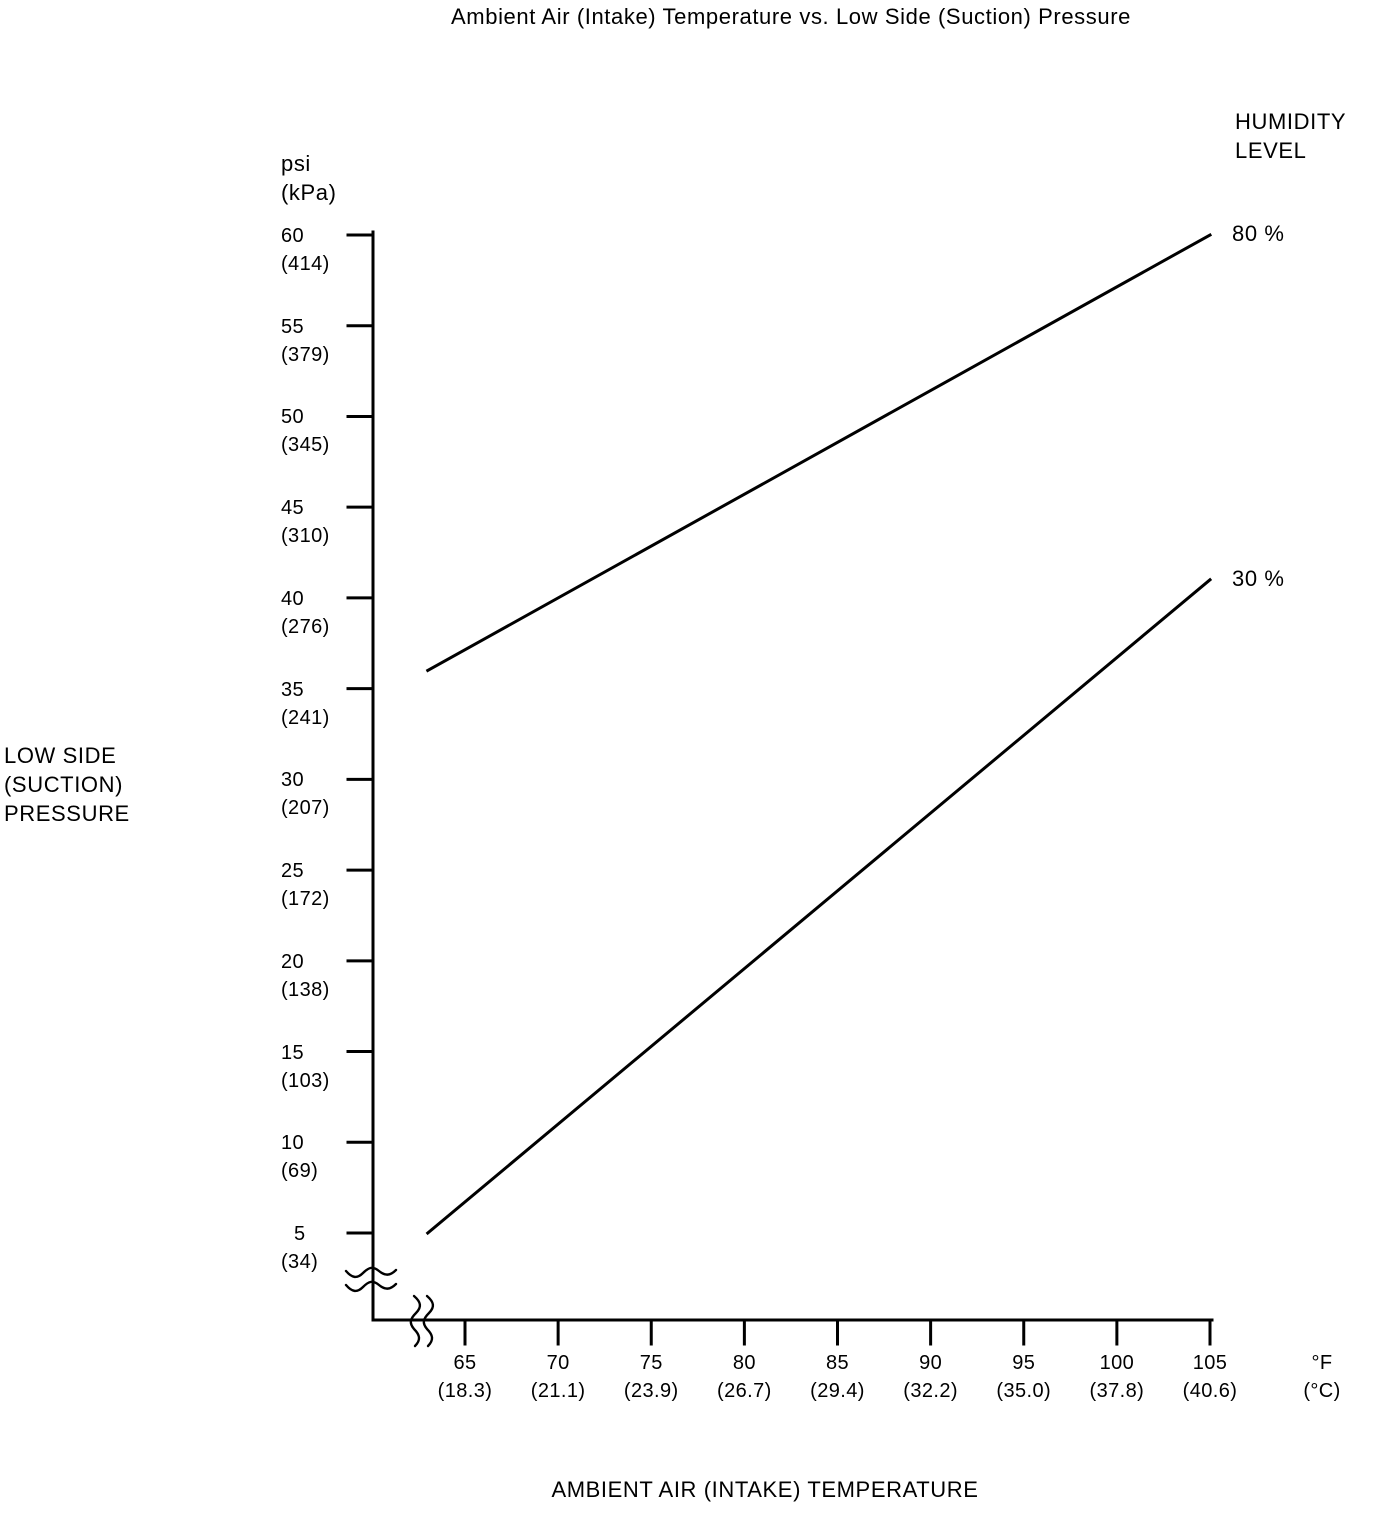 The image size is (1376, 1514). Describe the element at coordinates (1024, 1363) in the screenshot. I see `x-tick-f-value: 95` at that location.